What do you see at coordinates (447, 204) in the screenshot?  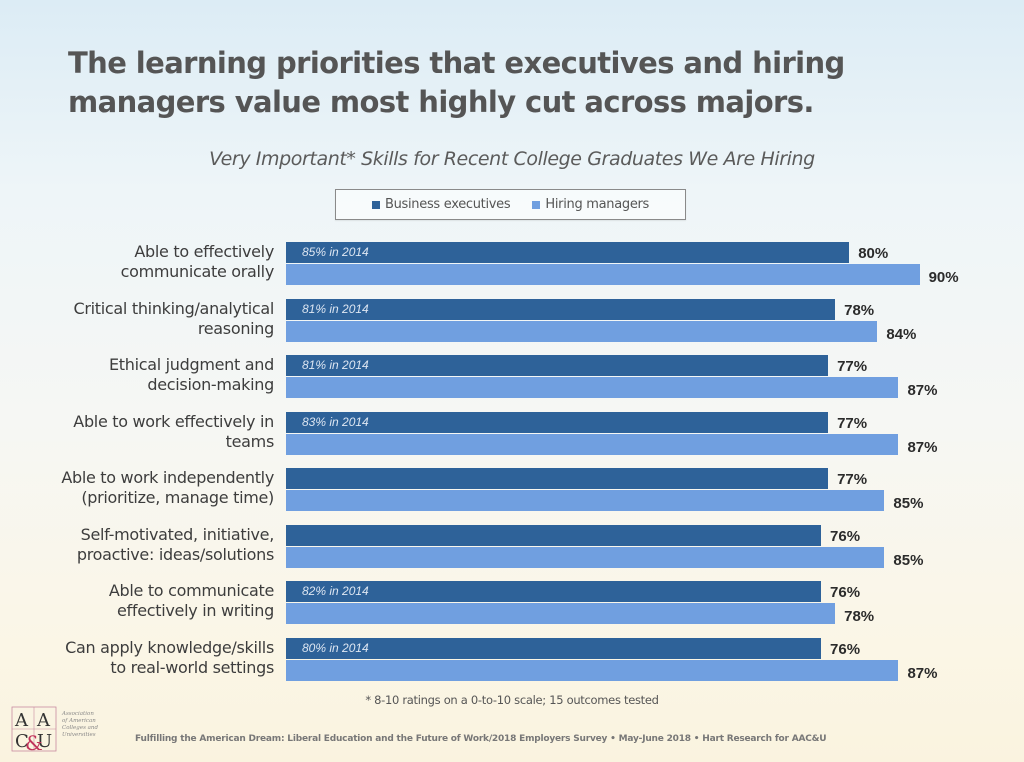 I see `legend-label: Business executives` at bounding box center [447, 204].